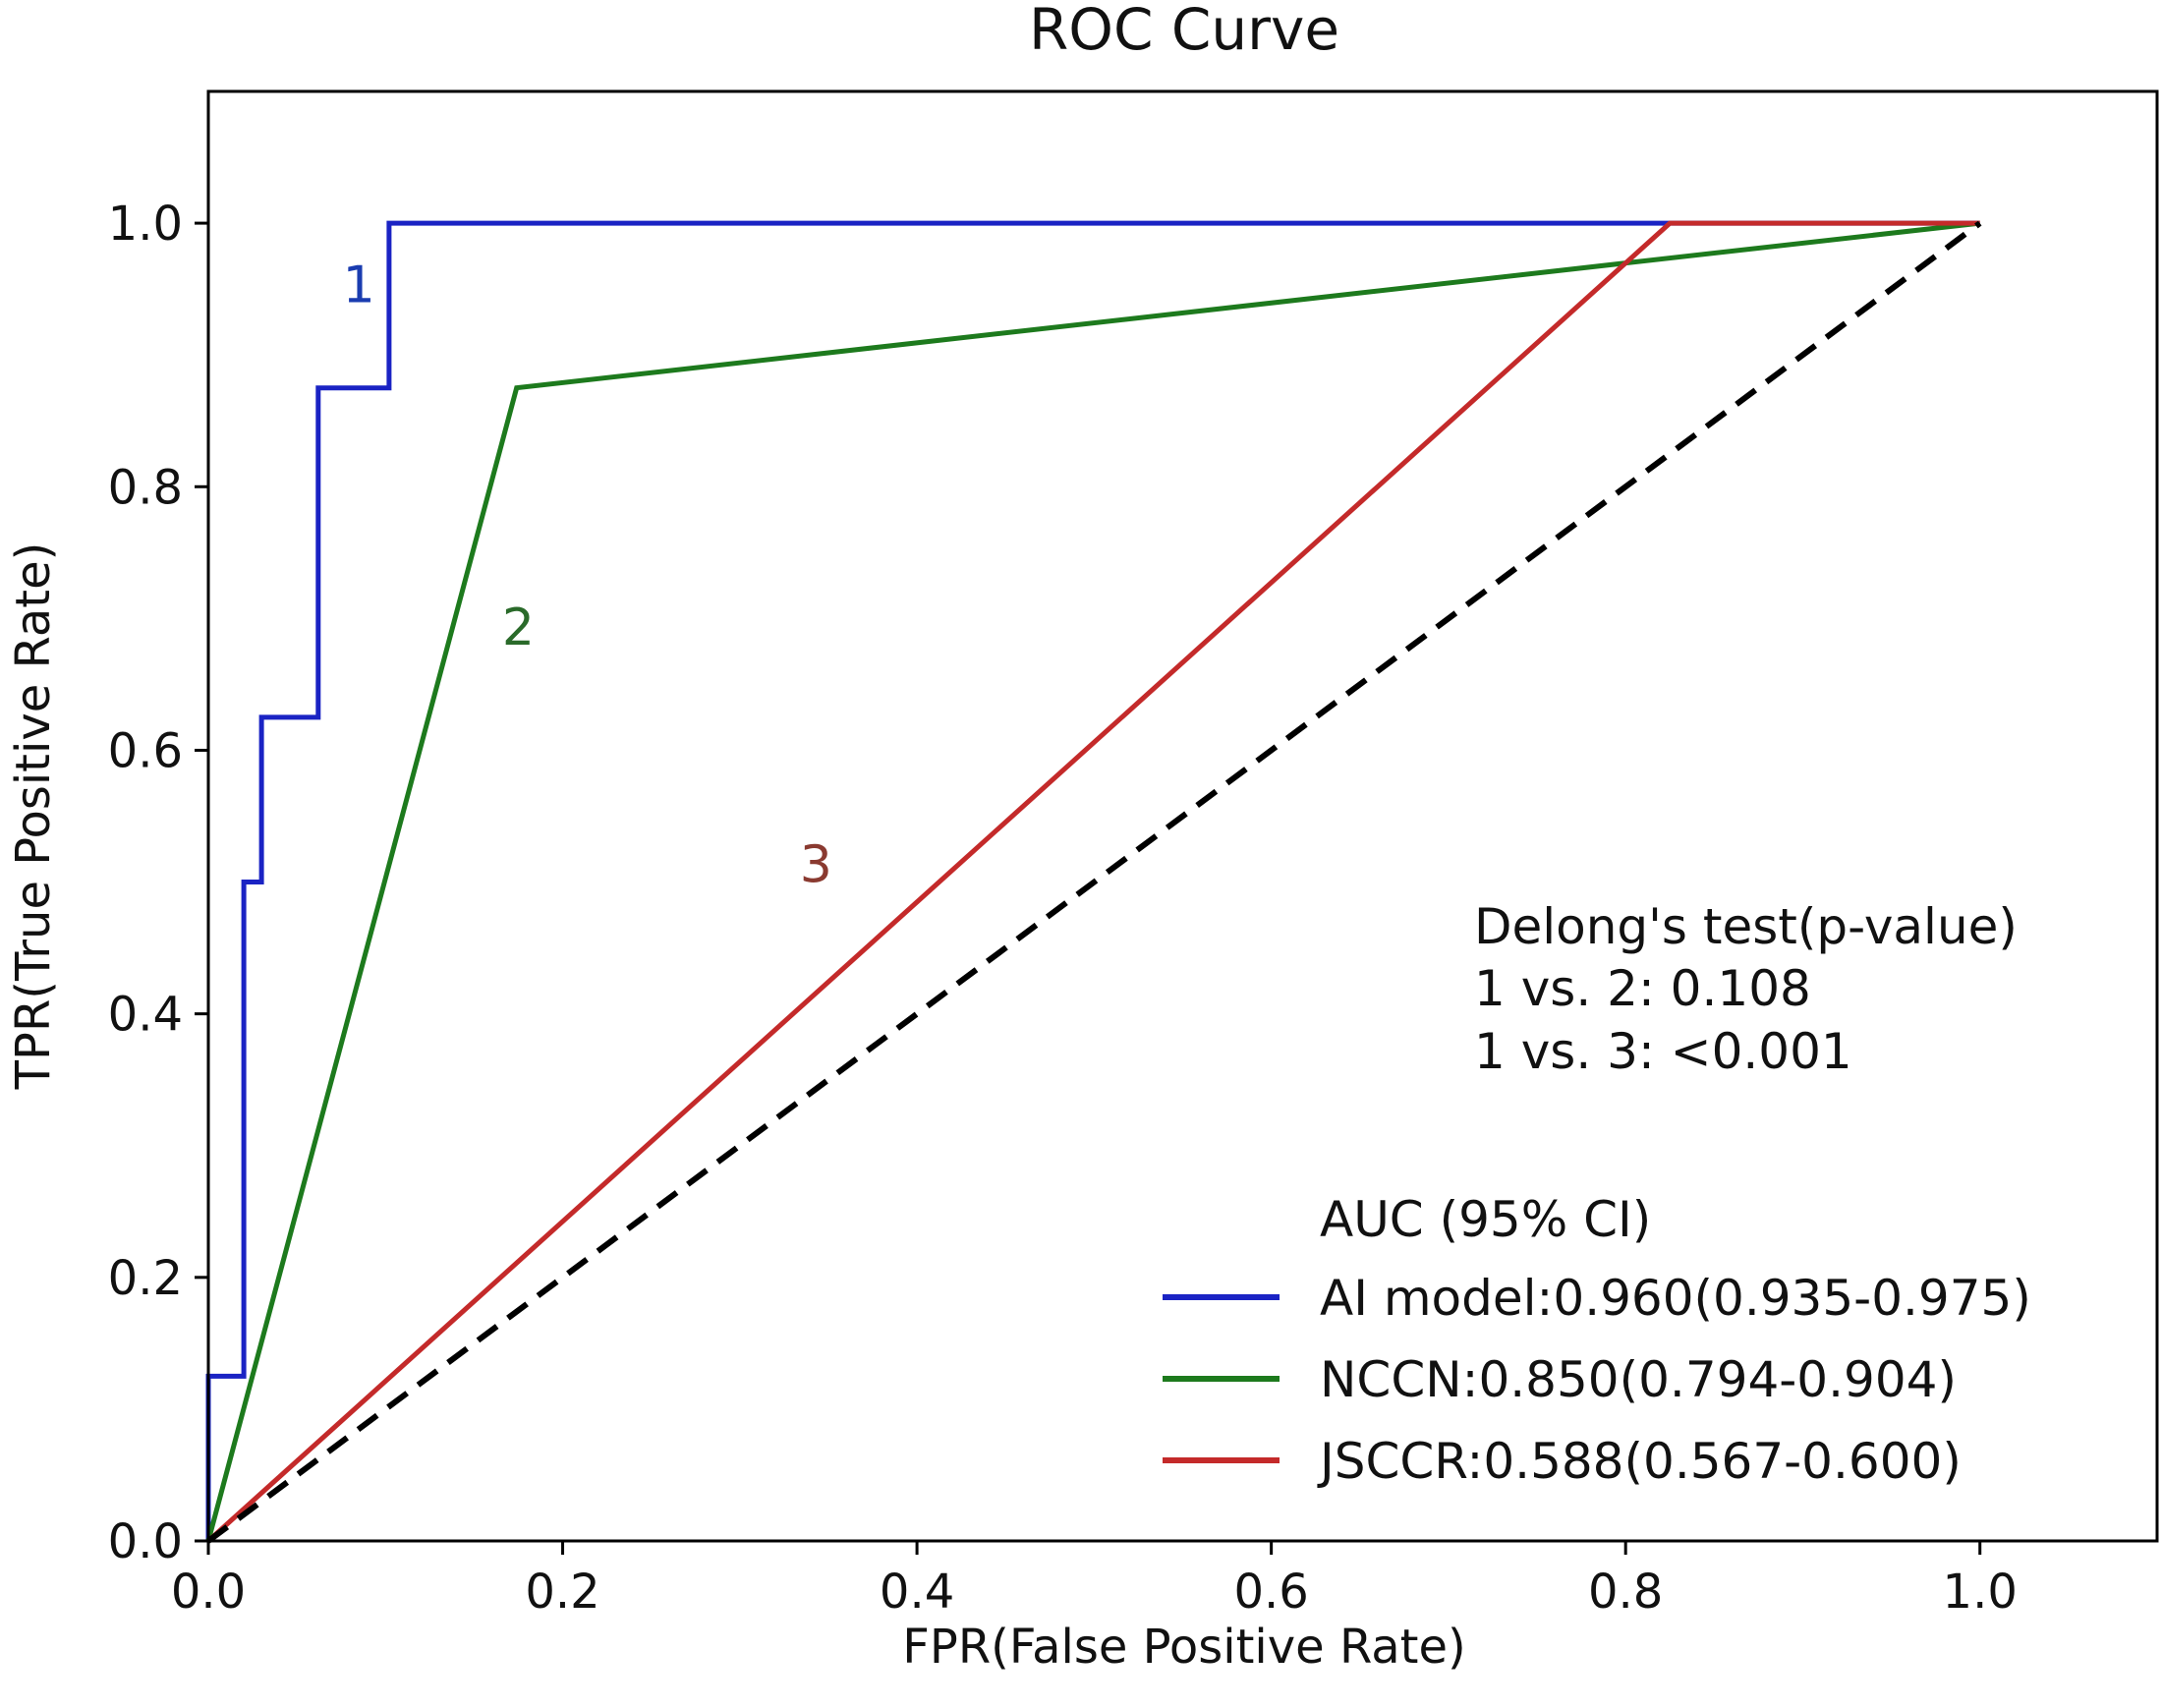  Describe the element at coordinates (1271, 1592) in the screenshot. I see `x-tick-label: 0.6` at that location.